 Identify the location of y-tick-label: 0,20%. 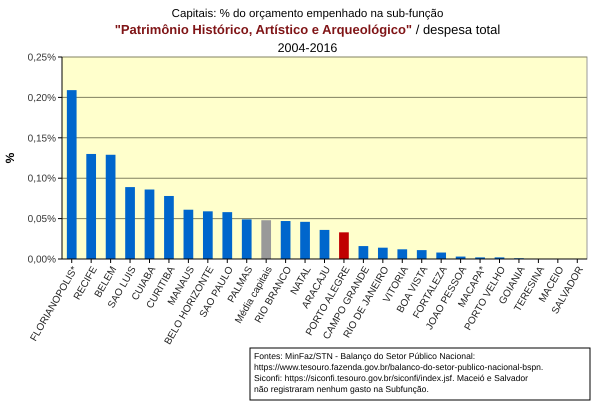
(42, 98).